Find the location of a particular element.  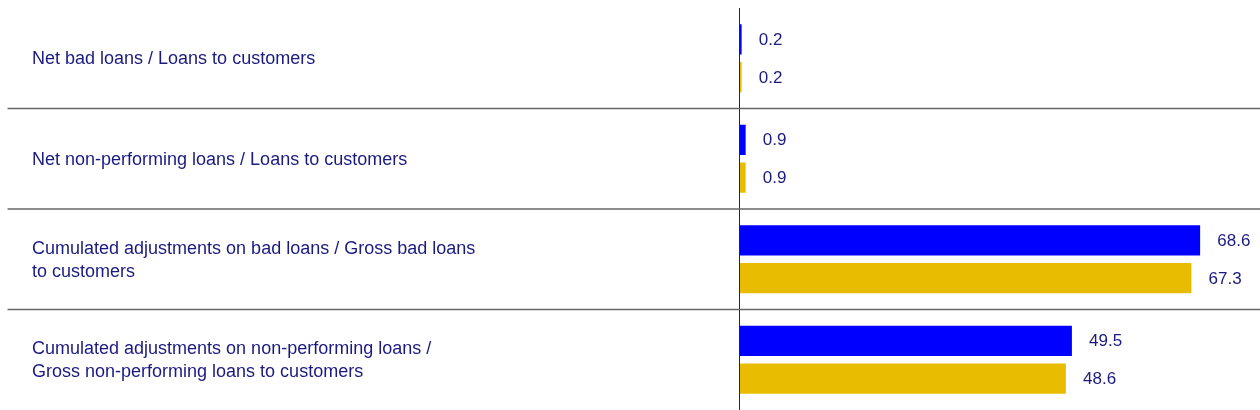

y-tick-label: Cumulated adjustments on bad loans / Gross bad loans to customers is located at coordinates (254, 260).